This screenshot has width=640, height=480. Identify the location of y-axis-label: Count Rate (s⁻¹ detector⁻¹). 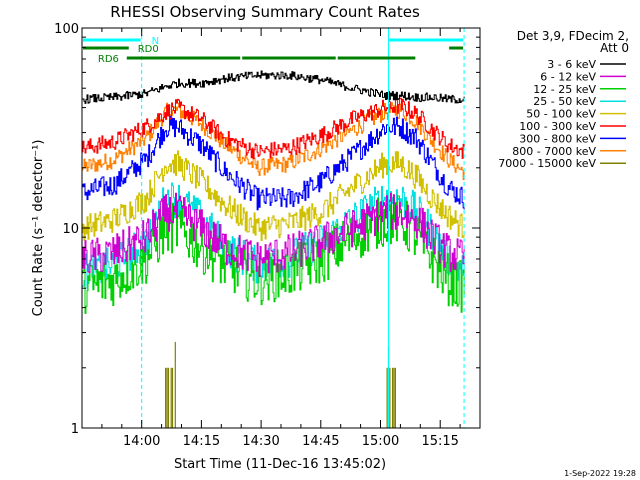
(38, 228).